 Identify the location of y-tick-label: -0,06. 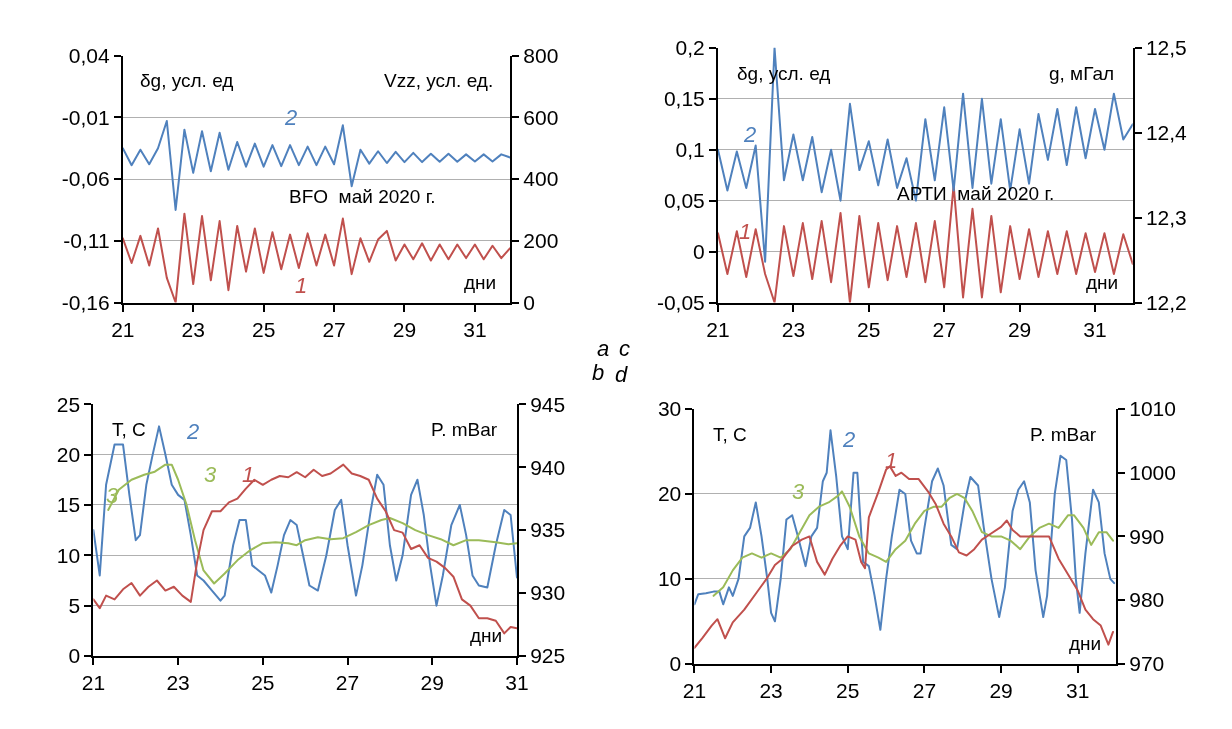
(85, 179).